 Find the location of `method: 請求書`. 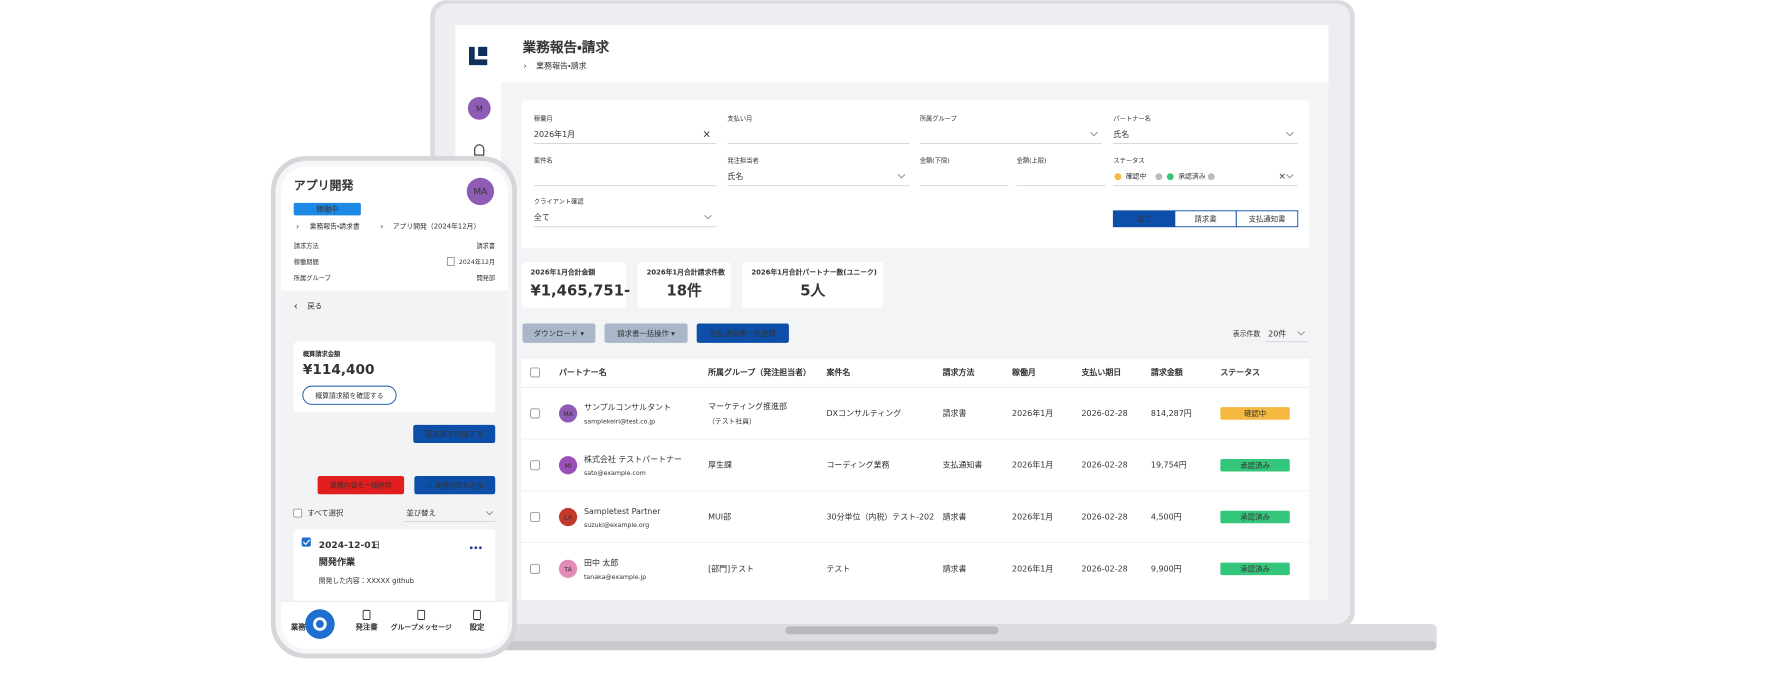

method: 請求書 is located at coordinates (955, 517).